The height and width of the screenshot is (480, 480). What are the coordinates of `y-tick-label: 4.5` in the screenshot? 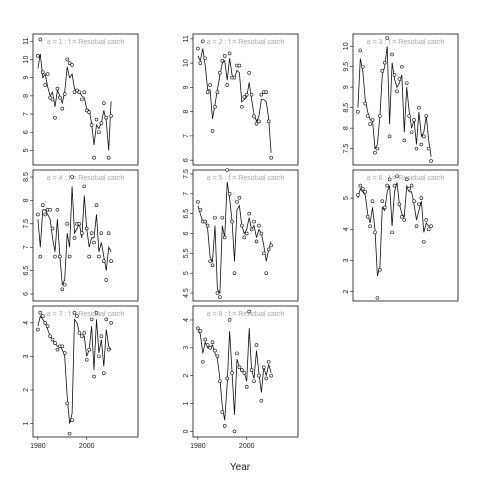 It's located at (186, 293).